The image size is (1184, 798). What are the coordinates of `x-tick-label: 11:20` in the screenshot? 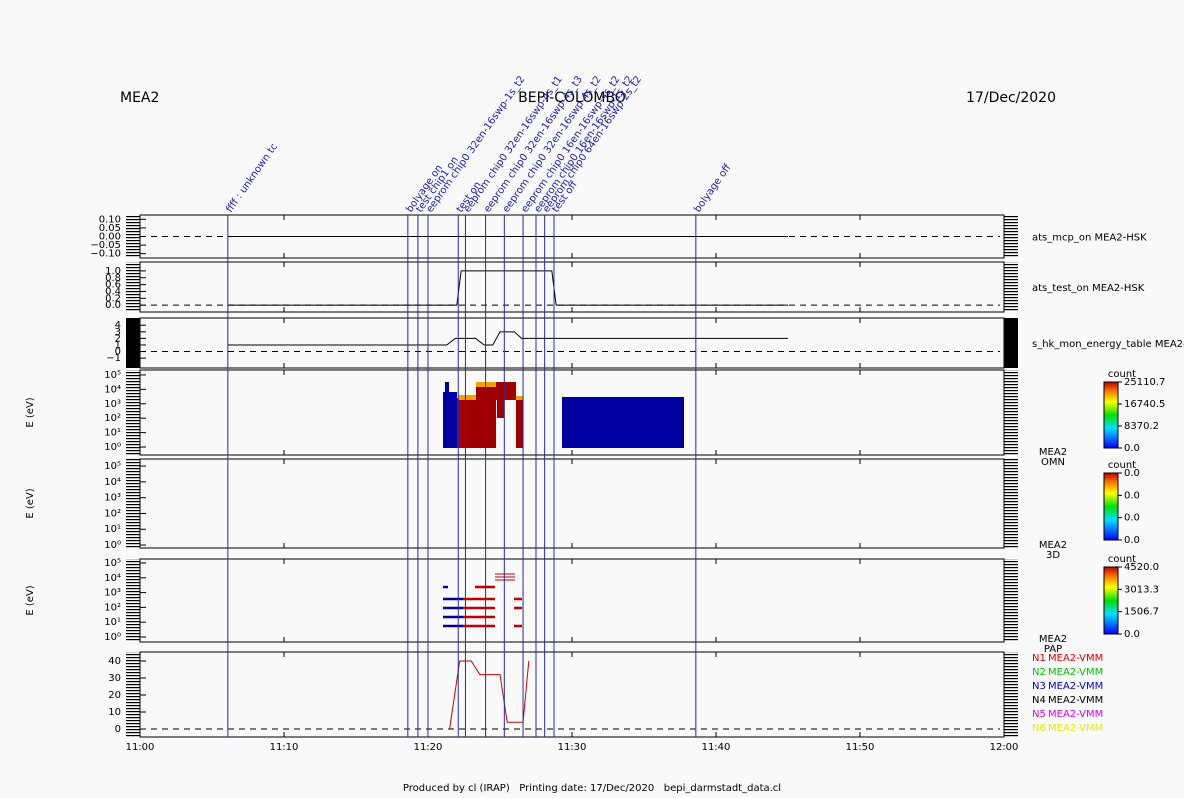 It's located at (428, 747).